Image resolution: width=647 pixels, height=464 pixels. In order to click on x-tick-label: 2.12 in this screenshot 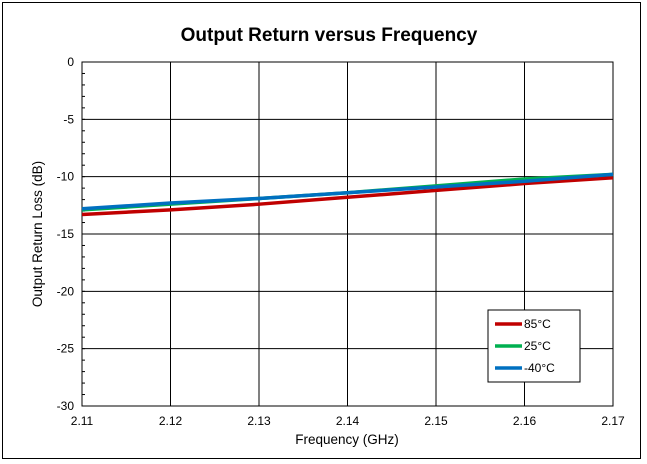, I will do `click(171, 421)`.